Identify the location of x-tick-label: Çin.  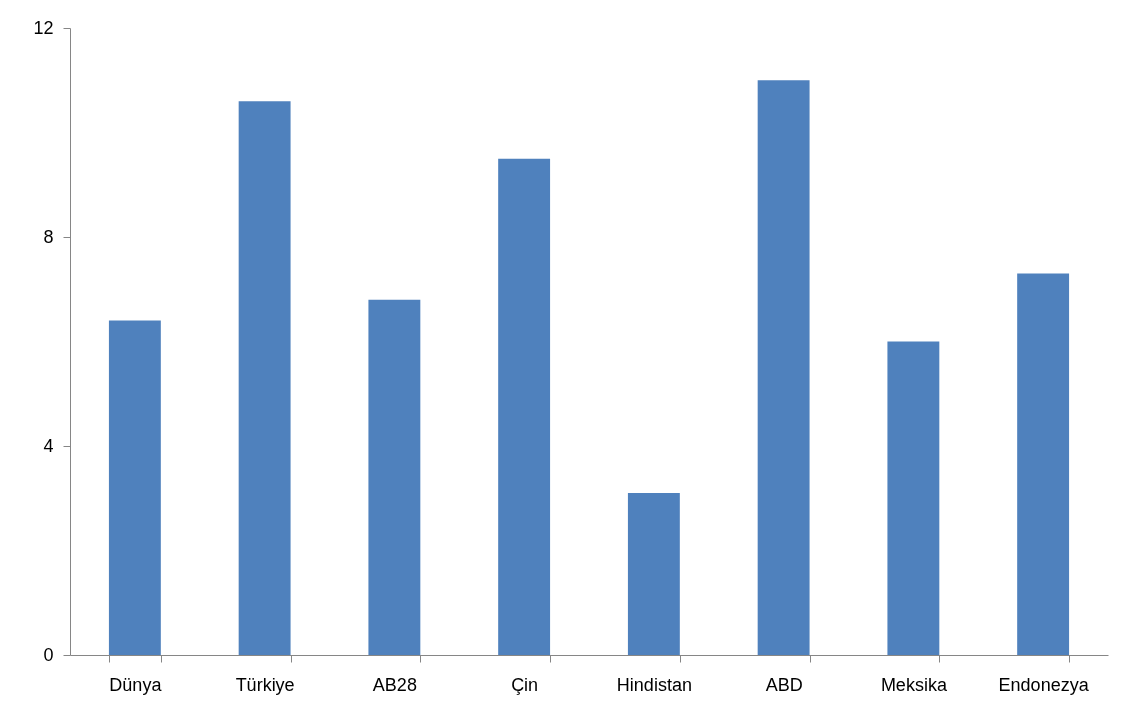
(525, 684).